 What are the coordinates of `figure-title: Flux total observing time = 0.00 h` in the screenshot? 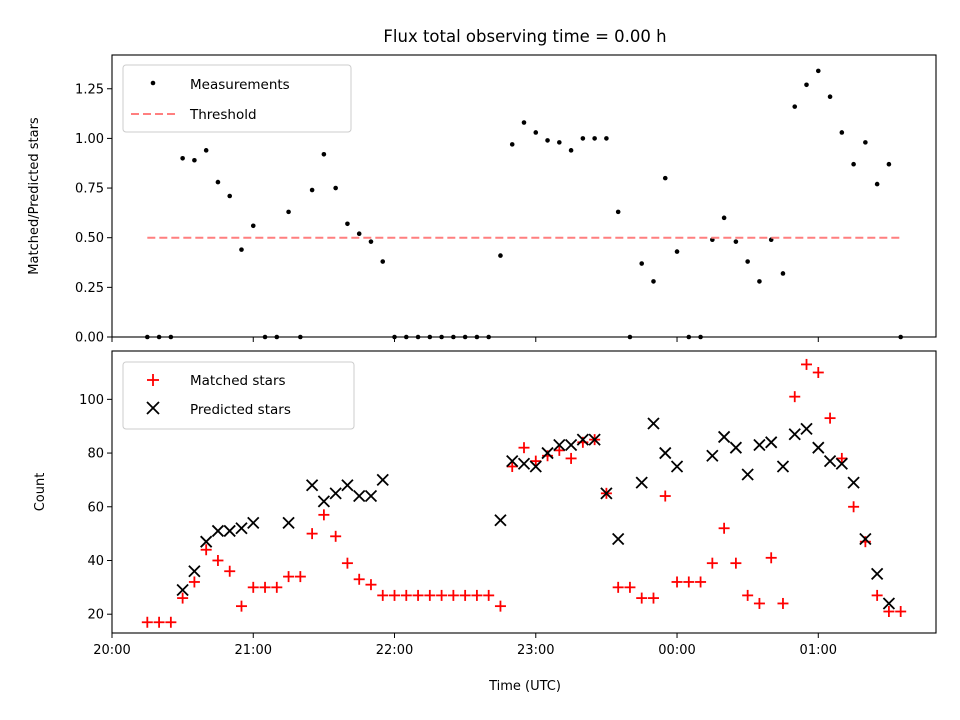 It's located at (524, 36).